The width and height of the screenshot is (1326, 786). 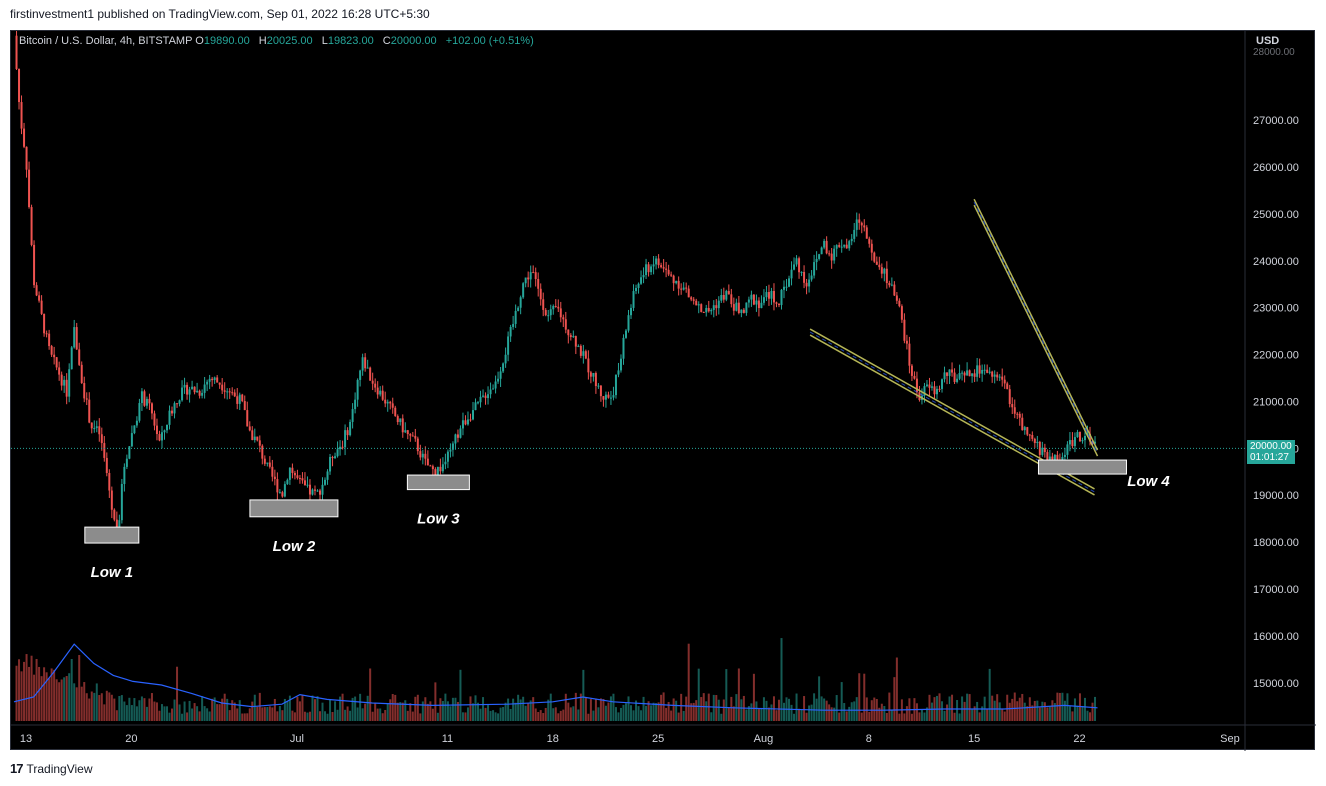 I want to click on time-tick-label: 25, so click(x=658, y=739).